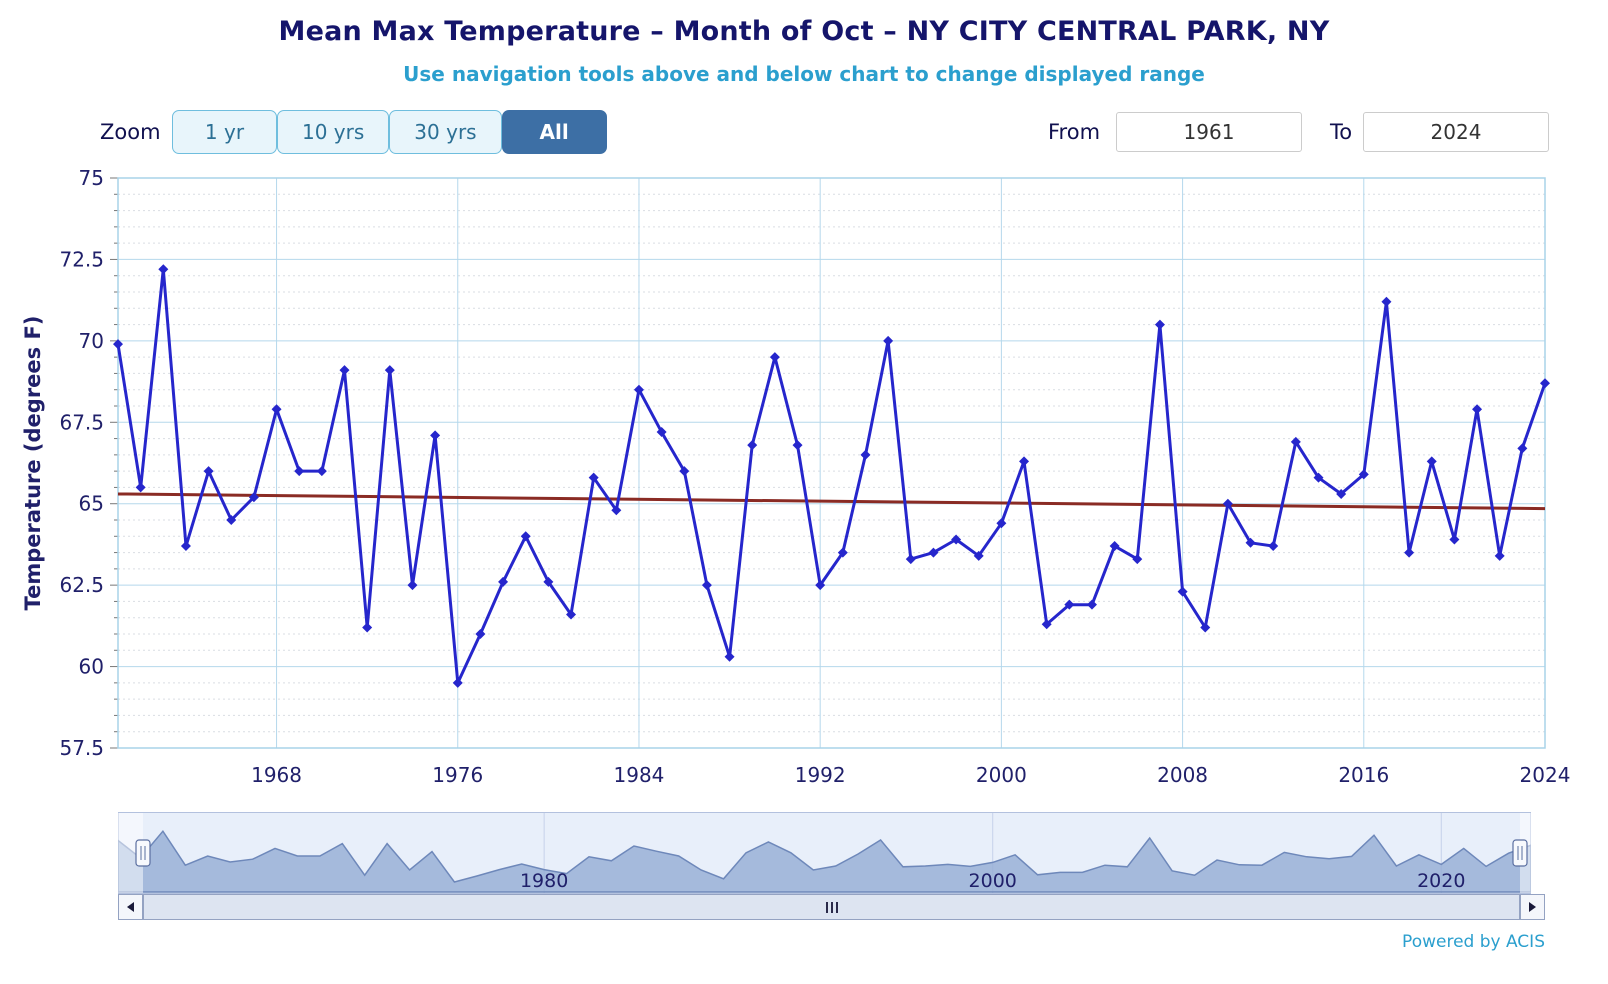  I want to click on right-arrow-icon, so click(1532, 907).